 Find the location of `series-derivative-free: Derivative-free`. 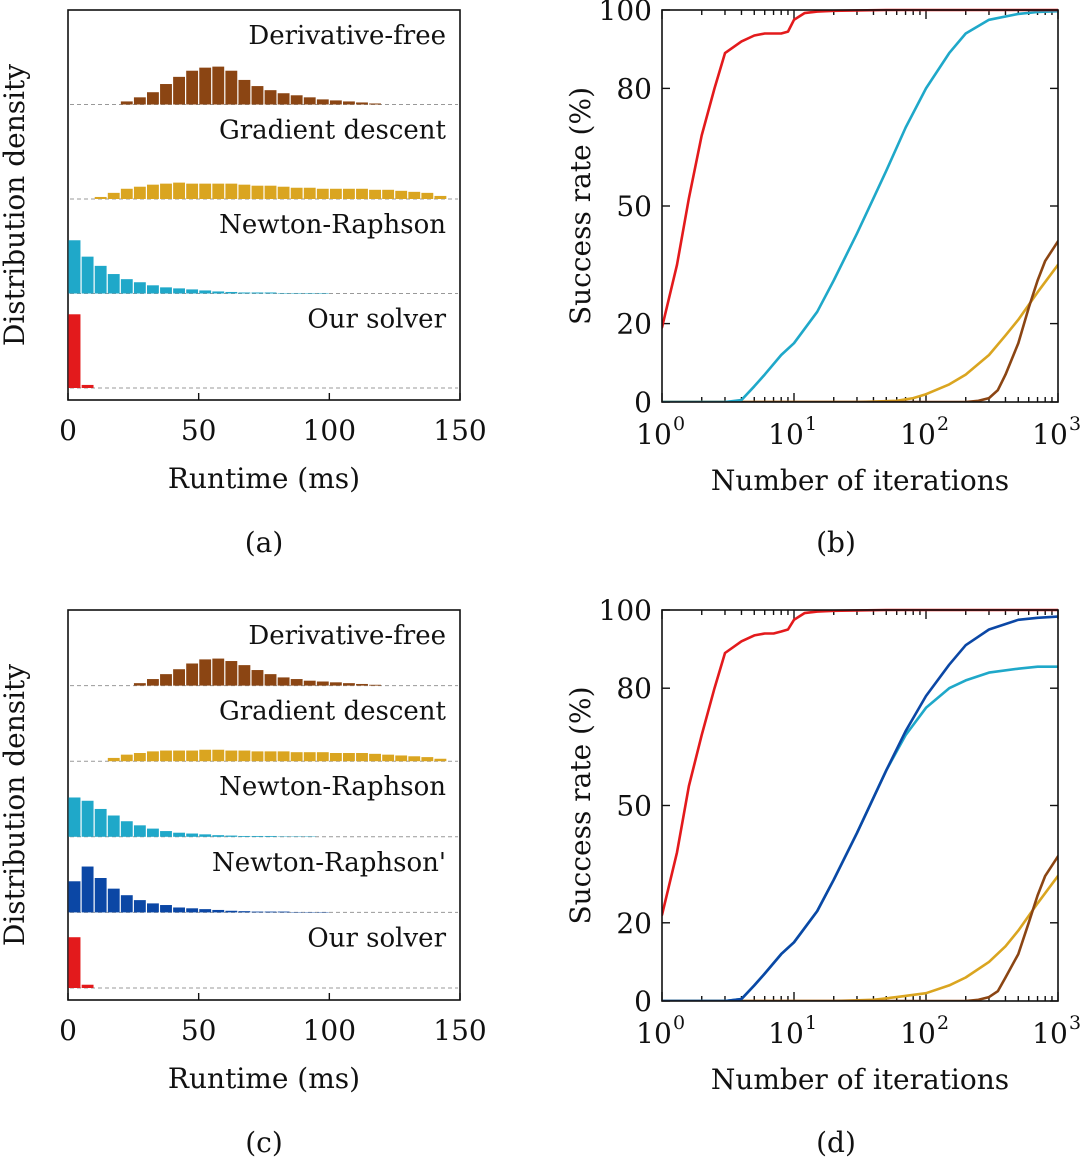

series-derivative-free: Derivative-free is located at coordinates (264, 654).